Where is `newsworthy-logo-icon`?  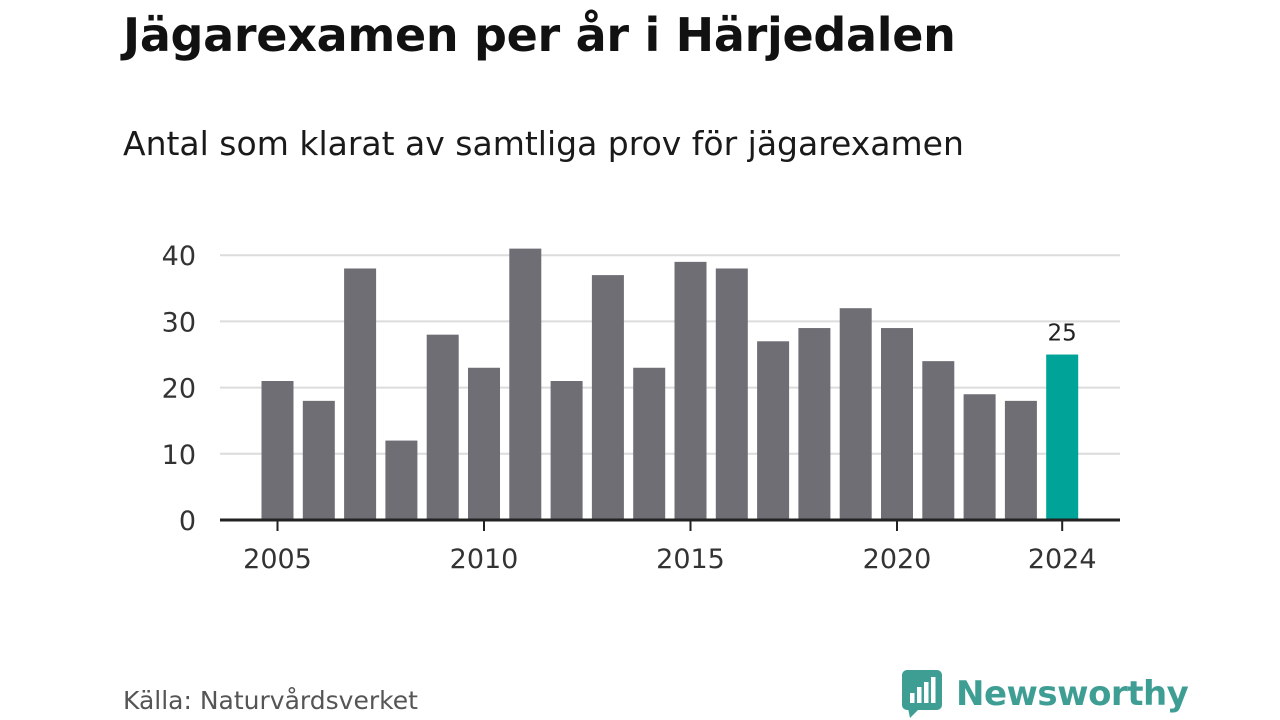 newsworthy-logo-icon is located at coordinates (922, 694).